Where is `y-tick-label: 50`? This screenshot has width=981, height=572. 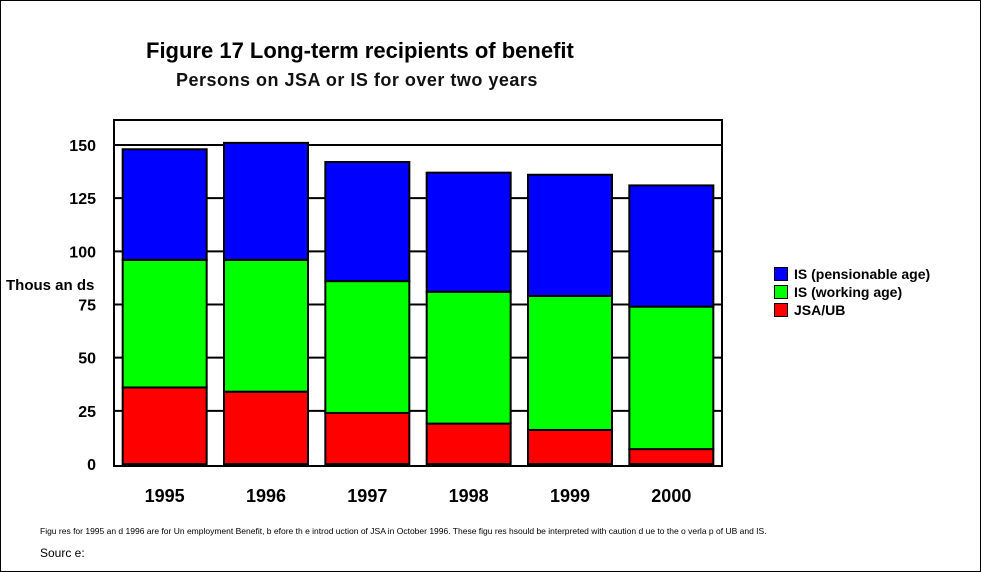
y-tick-label: 50 is located at coordinates (87, 359).